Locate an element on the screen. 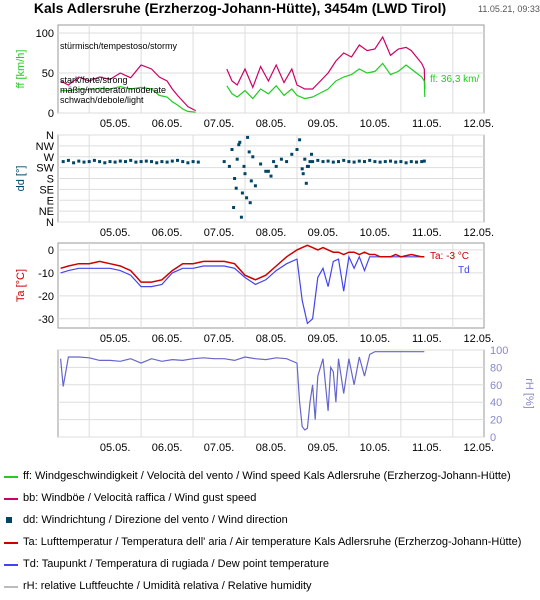  x-tick-label-rh: 11.05. is located at coordinates (427, 448).